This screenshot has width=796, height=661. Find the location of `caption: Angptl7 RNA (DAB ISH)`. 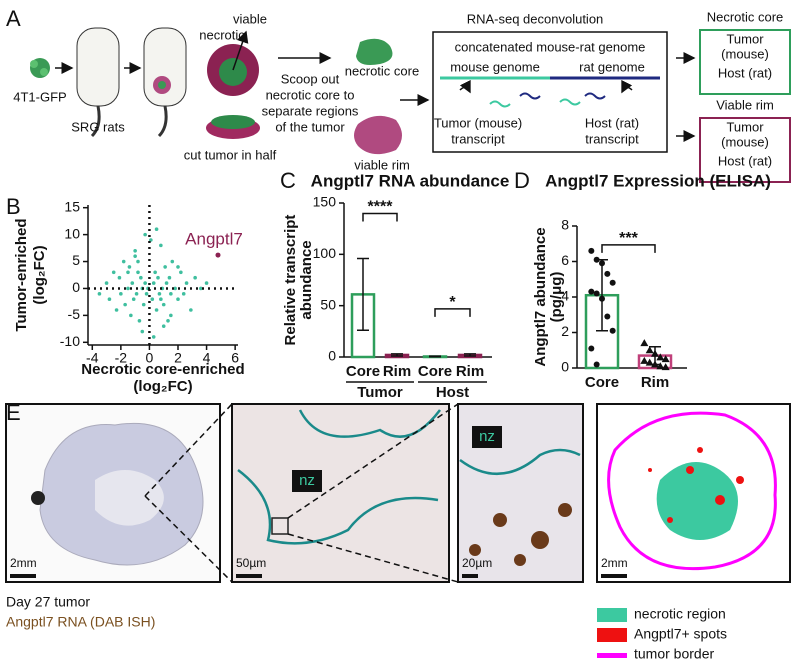

caption: Angptl7 RNA (DAB ISH) is located at coordinates (80, 622).